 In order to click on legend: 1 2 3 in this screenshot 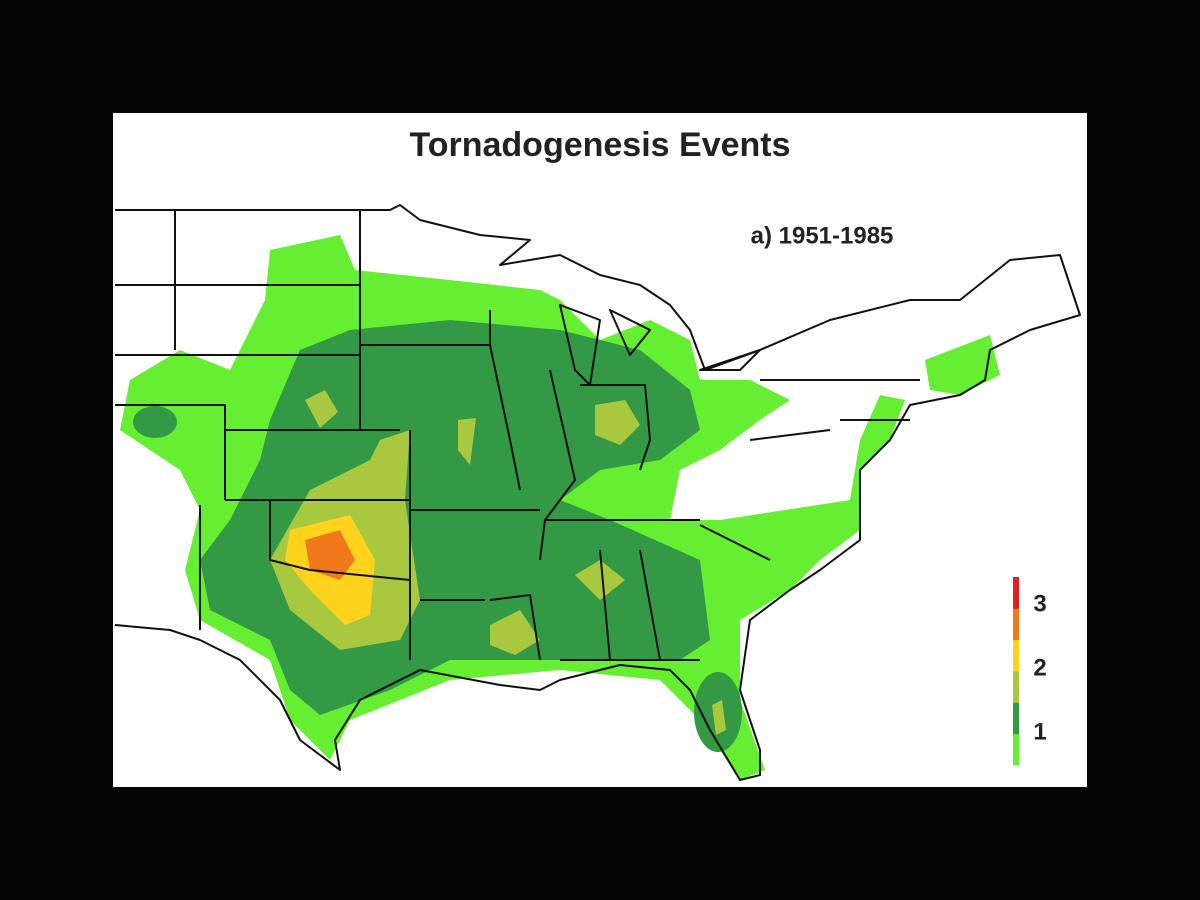, I will do `click(1030, 671)`.